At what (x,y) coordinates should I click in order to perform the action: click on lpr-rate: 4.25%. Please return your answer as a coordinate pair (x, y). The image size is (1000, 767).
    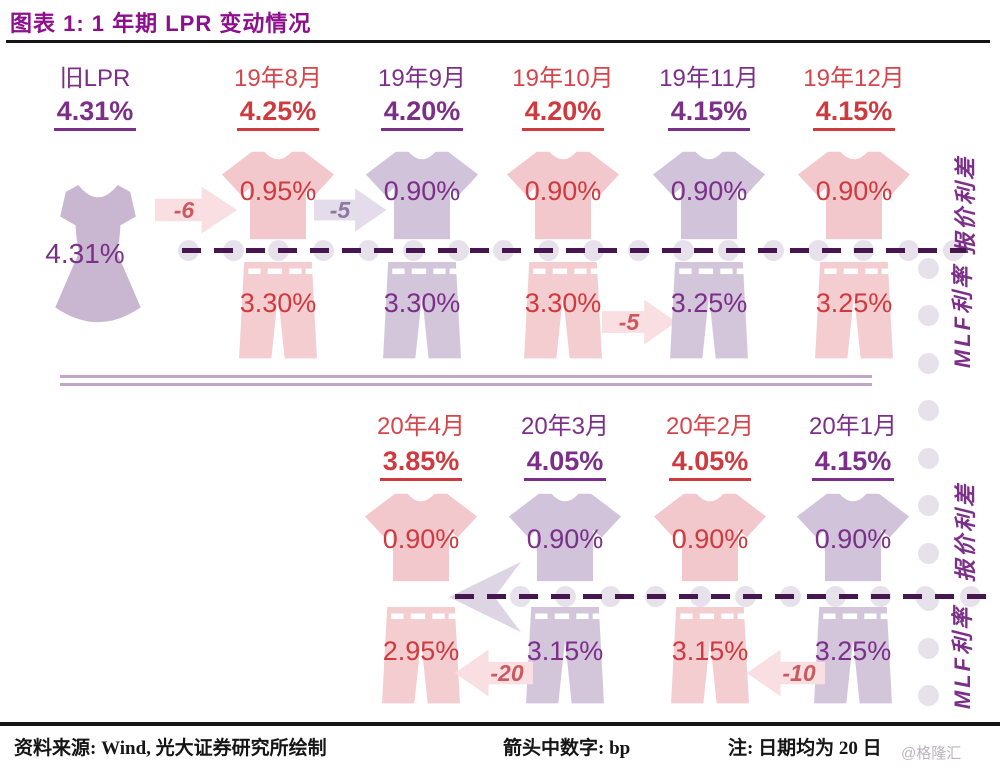
    Looking at the image, I should click on (278, 113).